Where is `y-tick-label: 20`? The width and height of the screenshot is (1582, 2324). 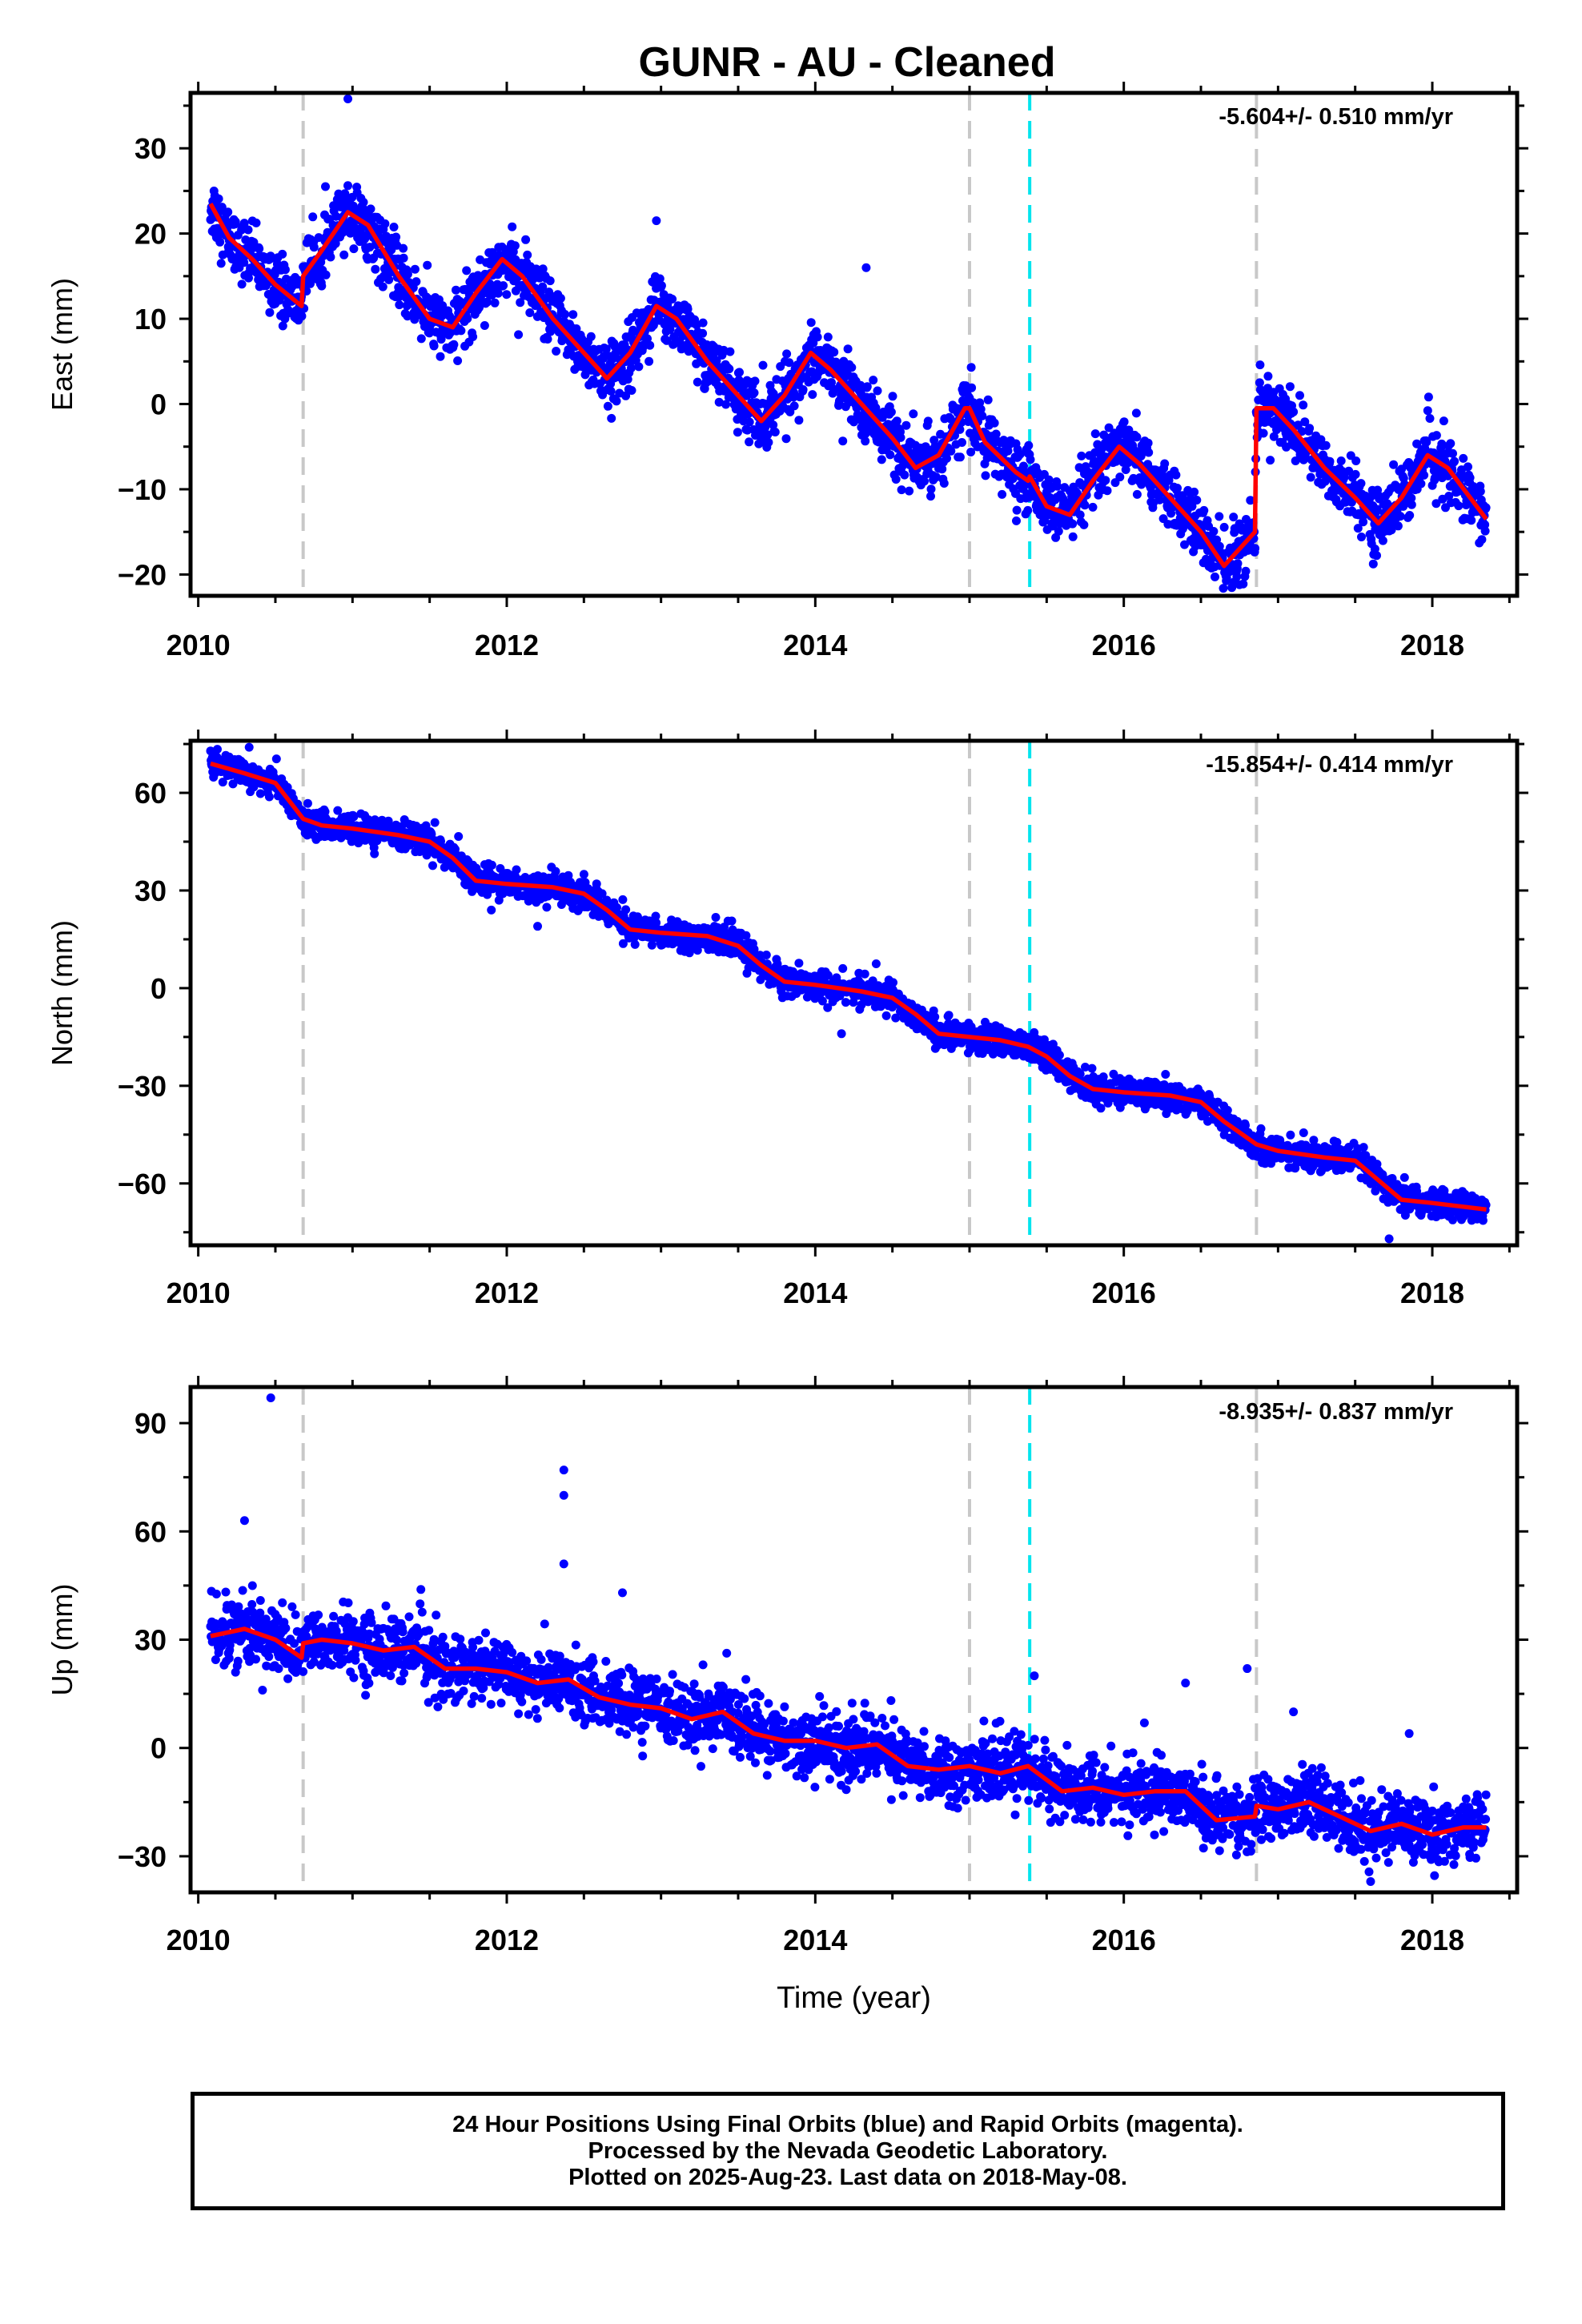
y-tick-label: 20 is located at coordinates (151, 235).